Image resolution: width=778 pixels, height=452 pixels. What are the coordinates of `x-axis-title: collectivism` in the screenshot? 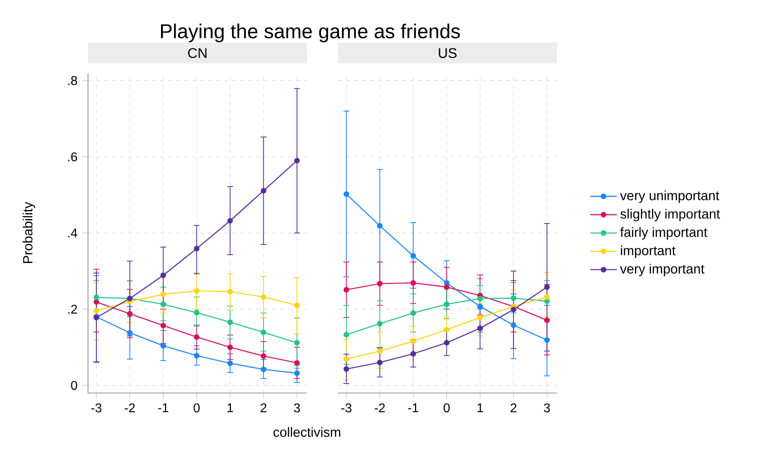 It's located at (306, 432).